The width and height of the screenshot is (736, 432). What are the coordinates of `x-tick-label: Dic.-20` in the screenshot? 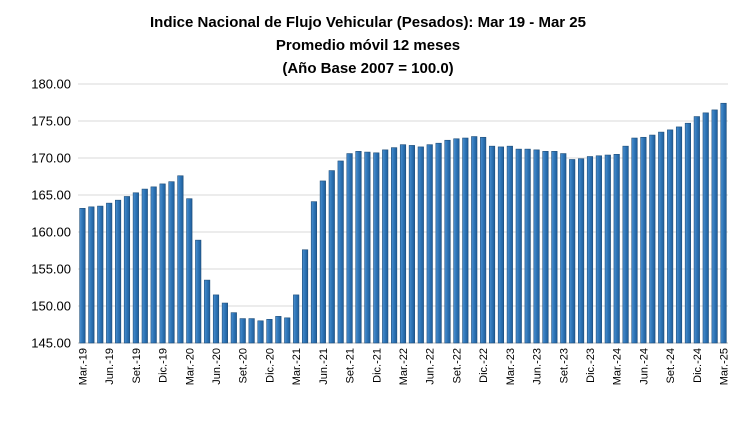 It's located at (270, 365).